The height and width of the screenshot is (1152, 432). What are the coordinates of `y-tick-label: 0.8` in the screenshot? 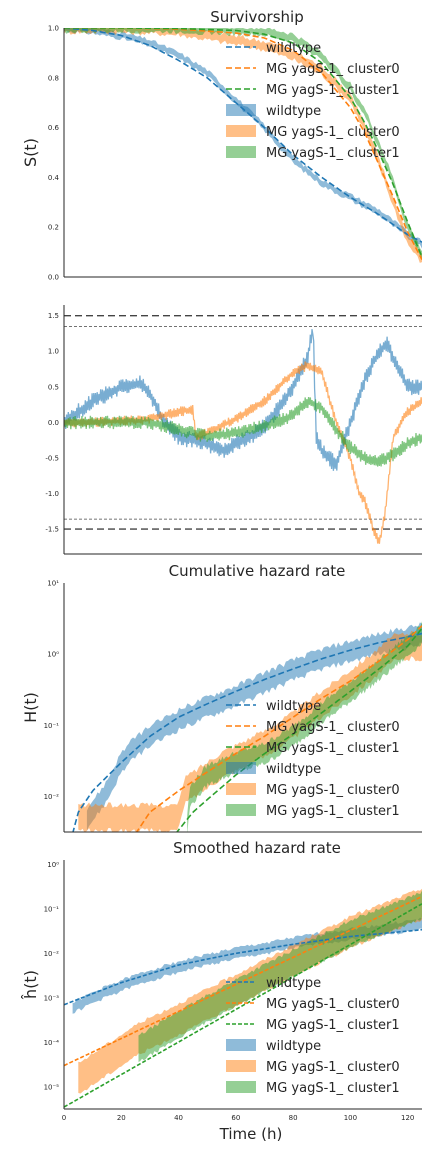 It's located at (53, 78).